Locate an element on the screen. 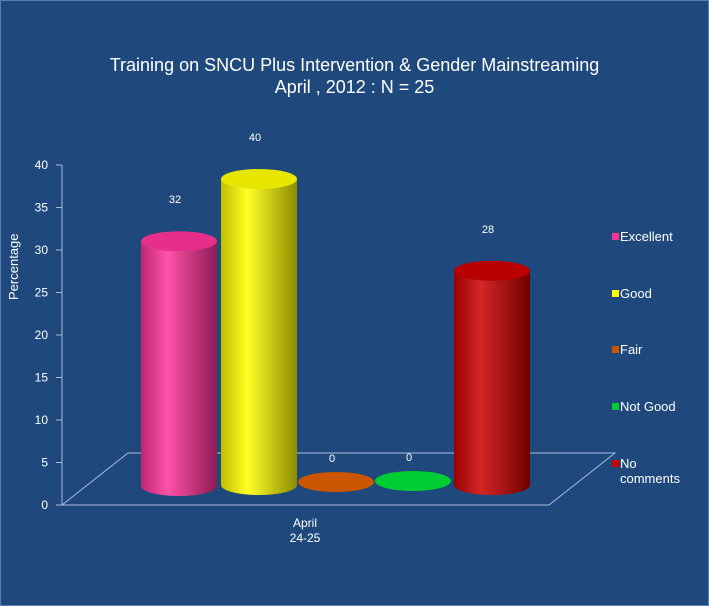  legend-label-not-good: Not Good is located at coordinates (648, 406).